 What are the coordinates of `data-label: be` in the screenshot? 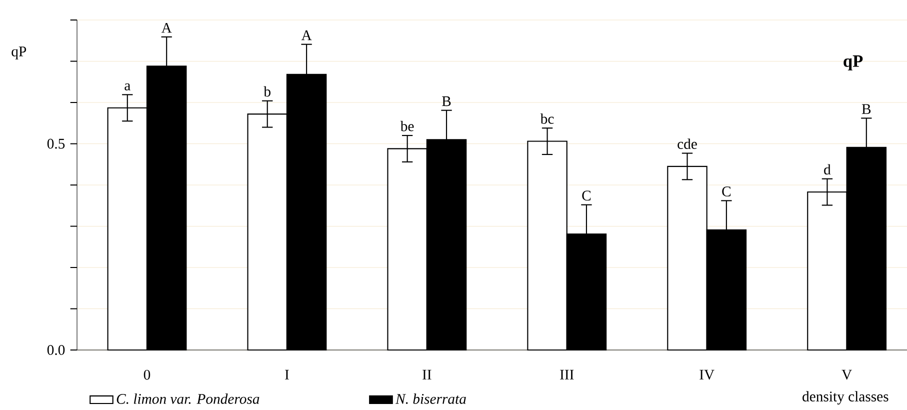 It's located at (407, 126).